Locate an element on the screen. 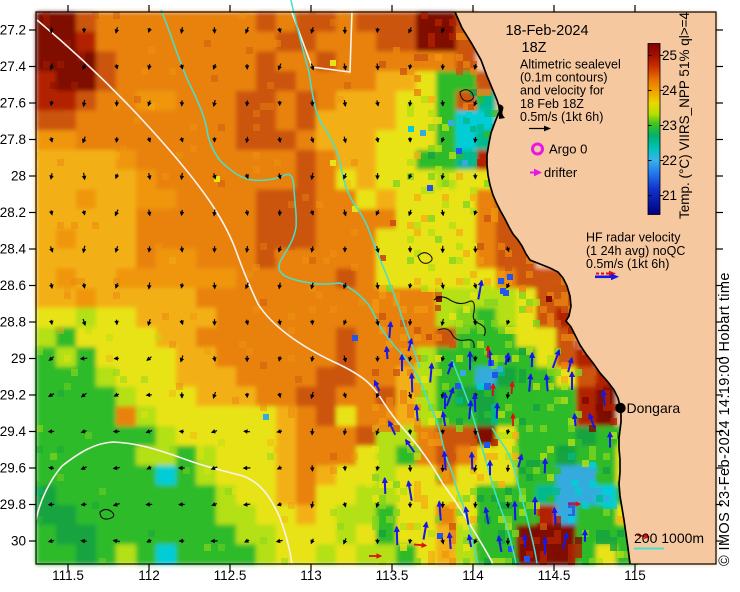  svg-text: 28.8 is located at coordinates (13, 322).